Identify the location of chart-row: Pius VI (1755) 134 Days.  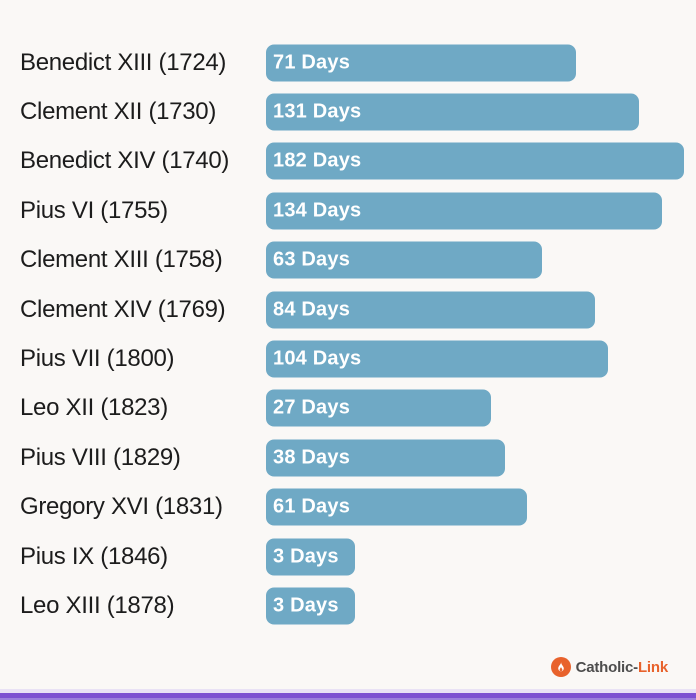
(348, 210).